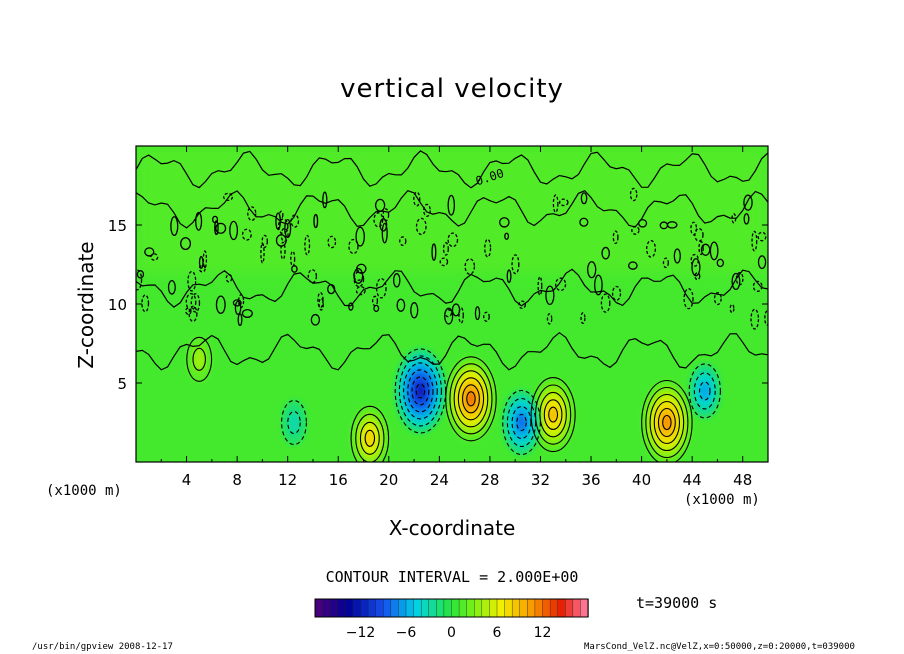  I want to click on x-tick-label: 8, so click(237, 480).